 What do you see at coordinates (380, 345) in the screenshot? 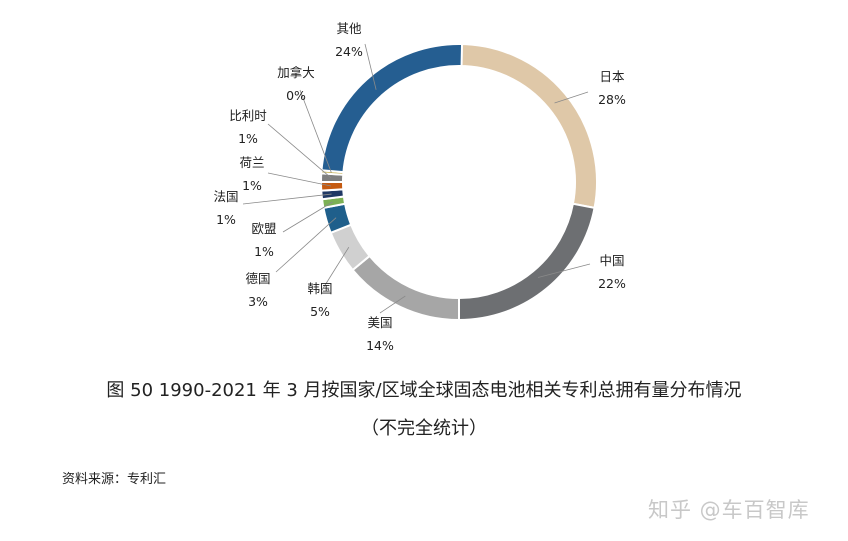
I see `slice-label-value: 14%` at bounding box center [380, 345].